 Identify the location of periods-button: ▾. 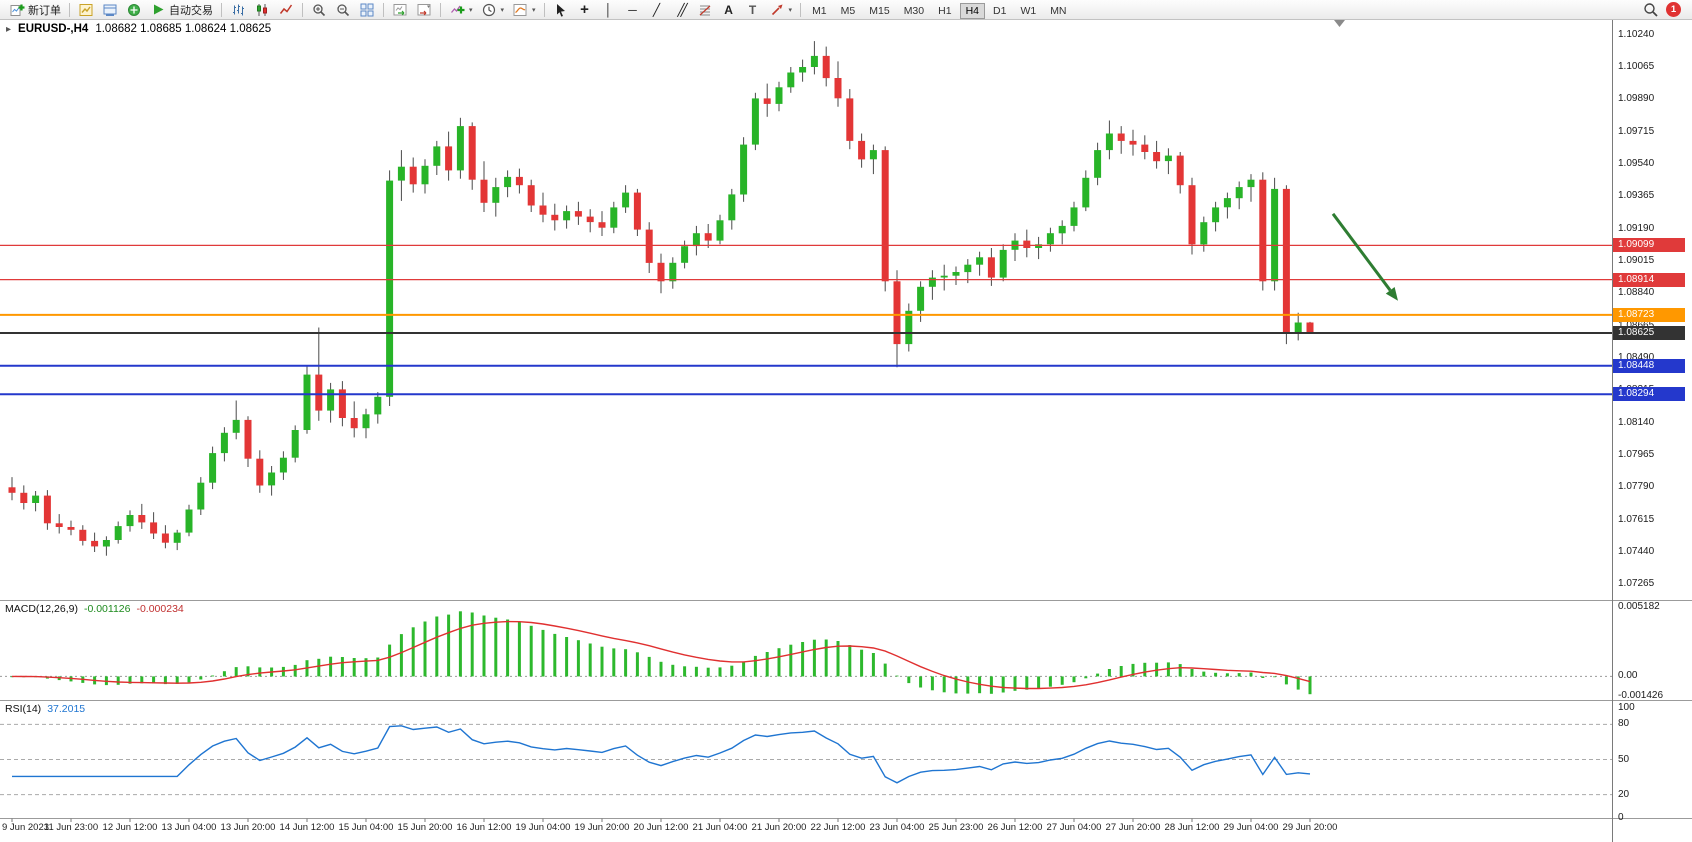
(493, 10).